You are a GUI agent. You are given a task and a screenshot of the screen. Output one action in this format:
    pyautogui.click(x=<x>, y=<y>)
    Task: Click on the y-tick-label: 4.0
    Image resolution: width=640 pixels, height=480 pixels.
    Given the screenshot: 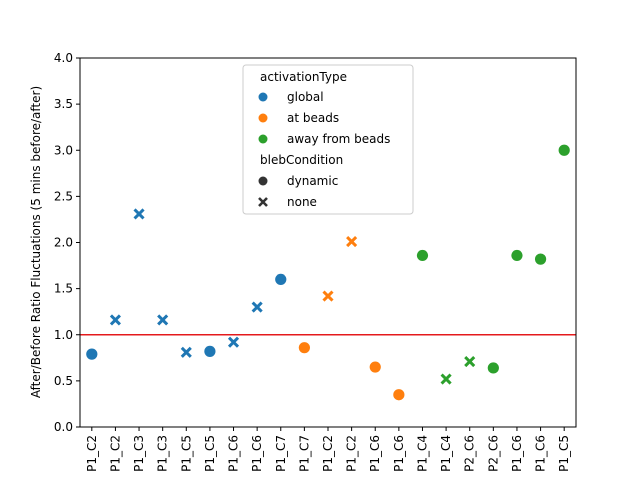 What is the action you would take?
    pyautogui.click(x=63, y=58)
    